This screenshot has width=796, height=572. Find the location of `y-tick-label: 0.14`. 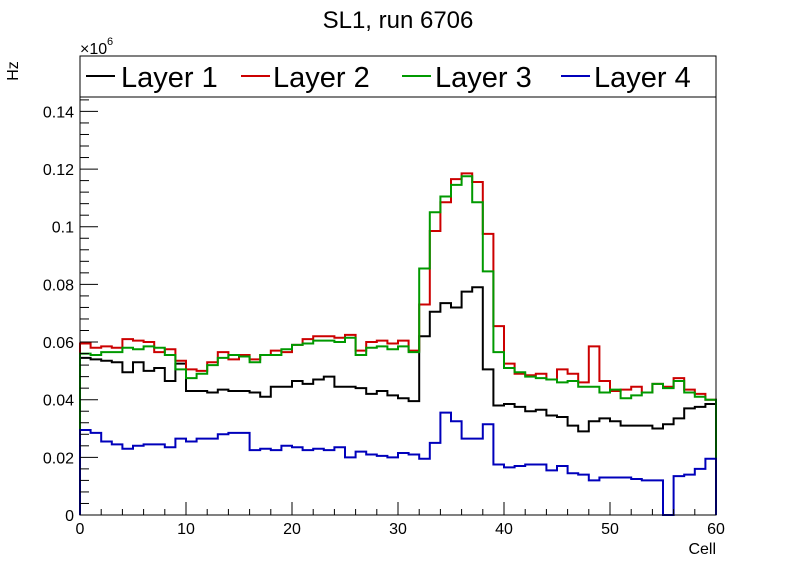

y-tick-label: 0.14 is located at coordinates (58, 112).